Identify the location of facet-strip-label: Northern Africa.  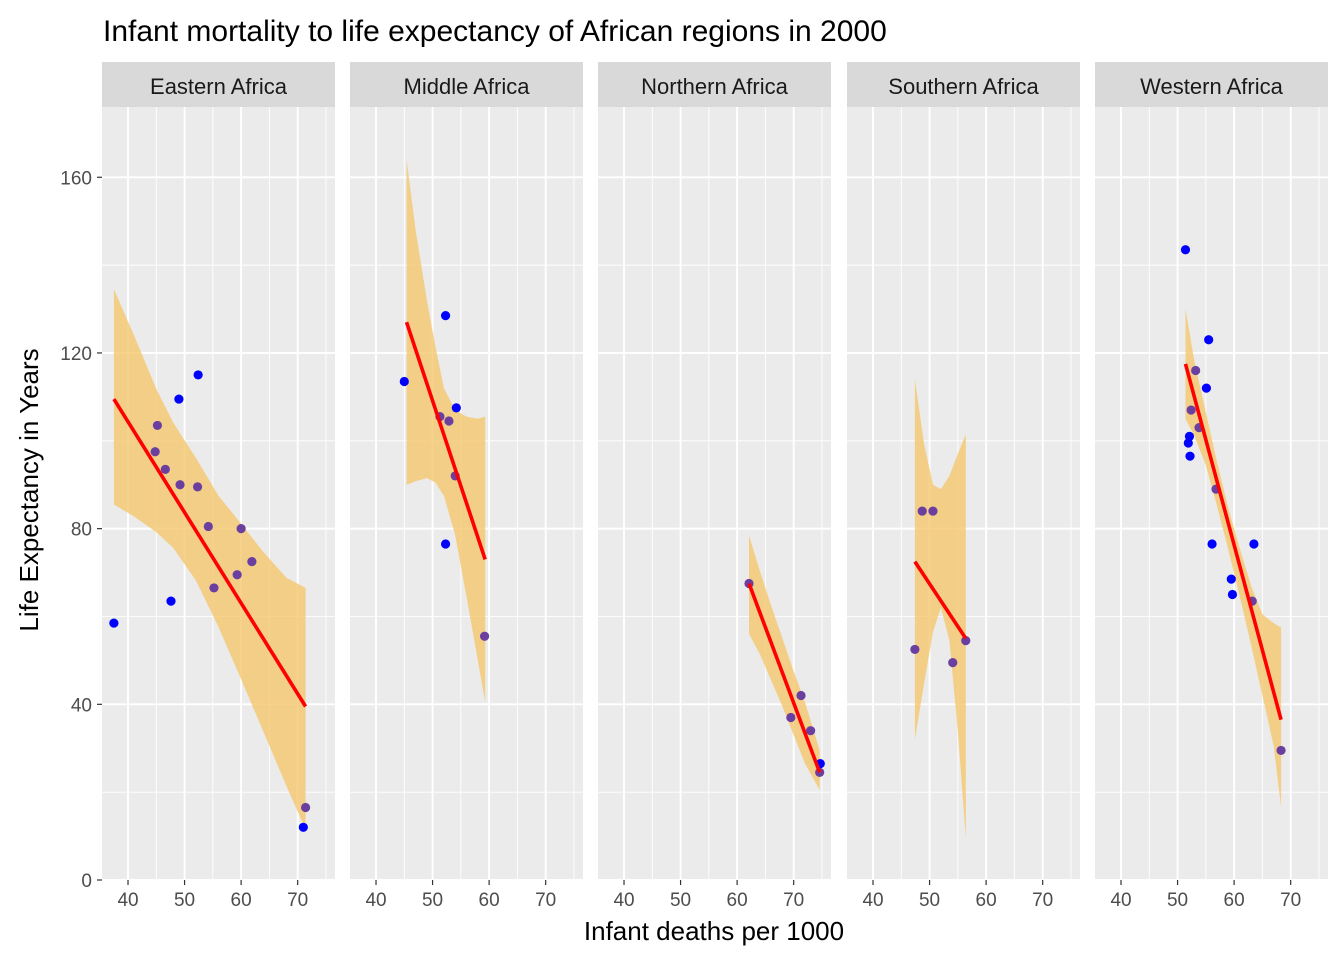
(714, 86).